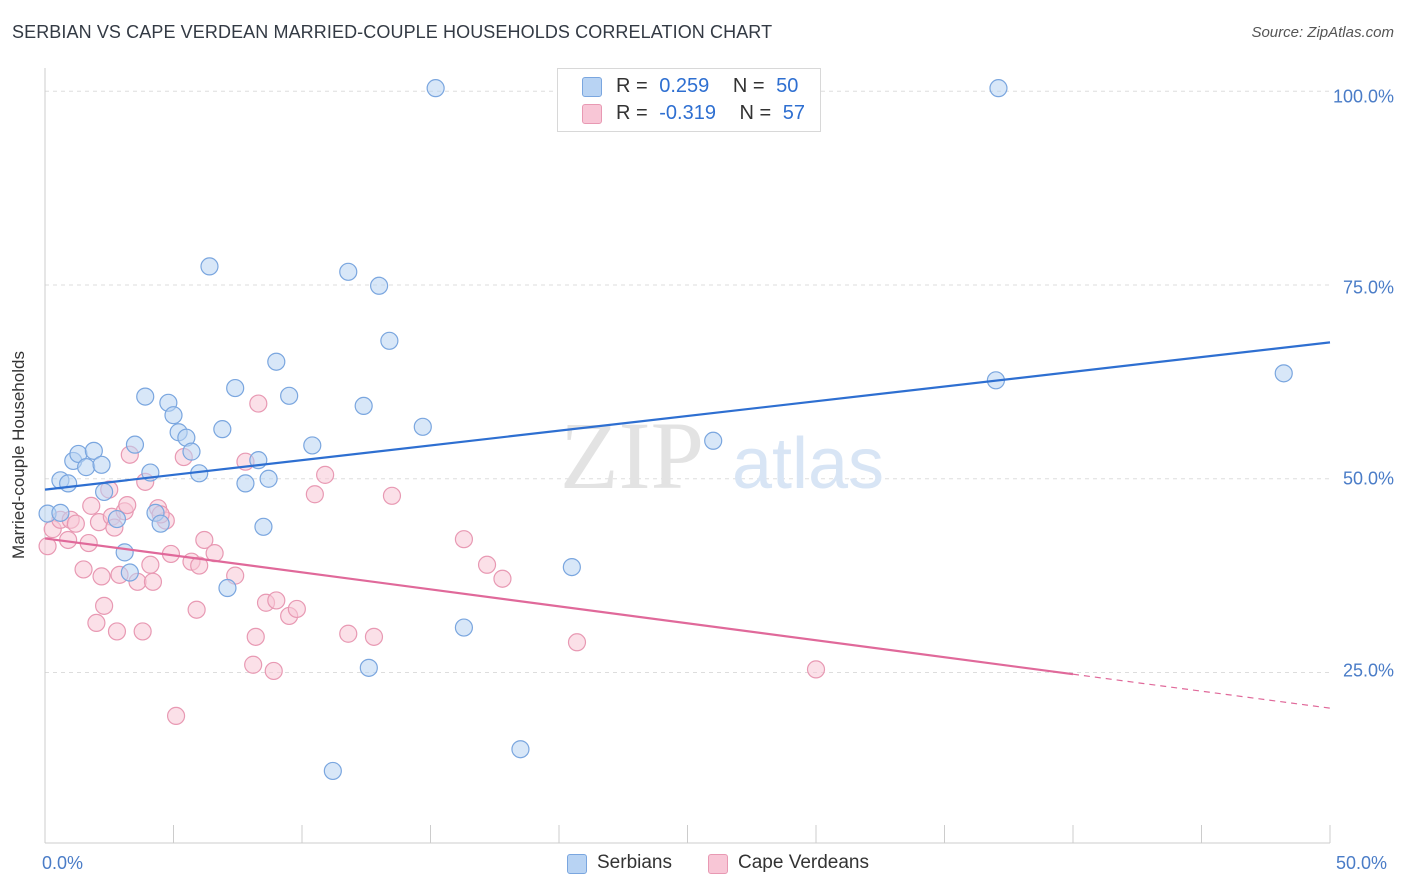 The width and height of the screenshot is (1406, 892). I want to click on watermark-atlas: atlas, so click(808, 464).